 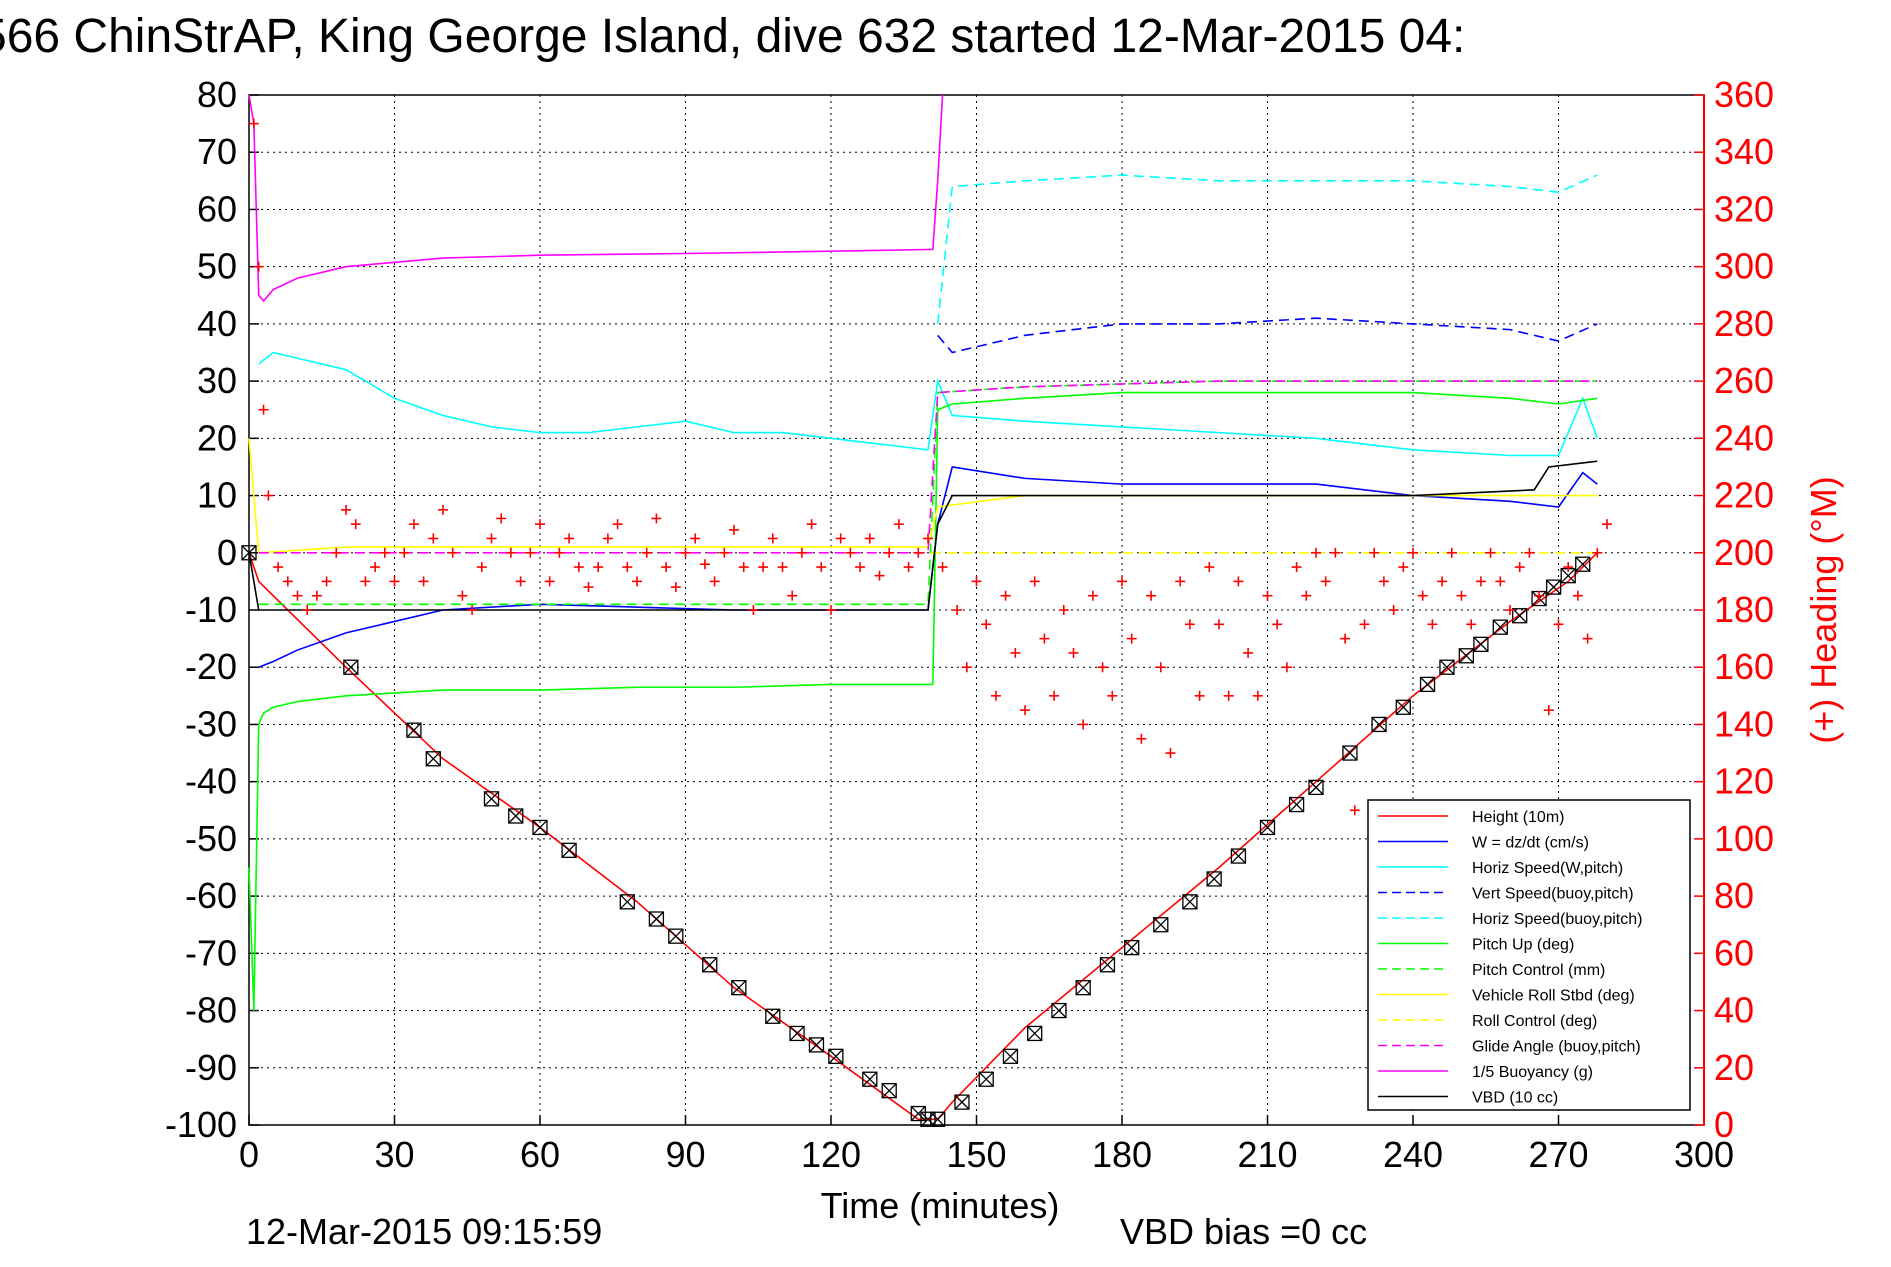 I want to click on series-line-vbd-10-cc, so click(x=923, y=535).